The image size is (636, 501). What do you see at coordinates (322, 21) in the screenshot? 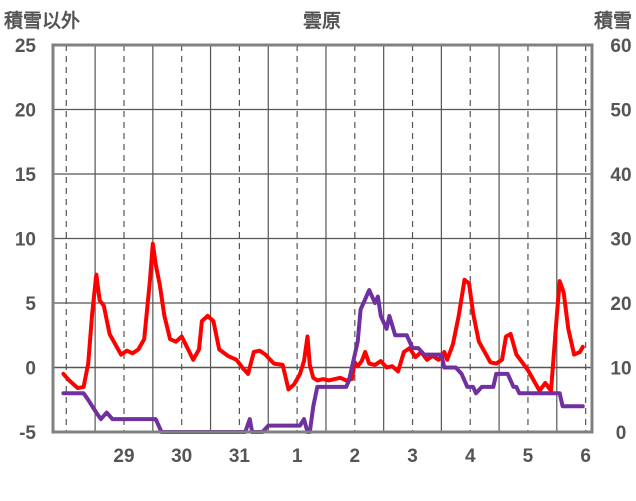
I see `chart-title: 雲原` at bounding box center [322, 21].